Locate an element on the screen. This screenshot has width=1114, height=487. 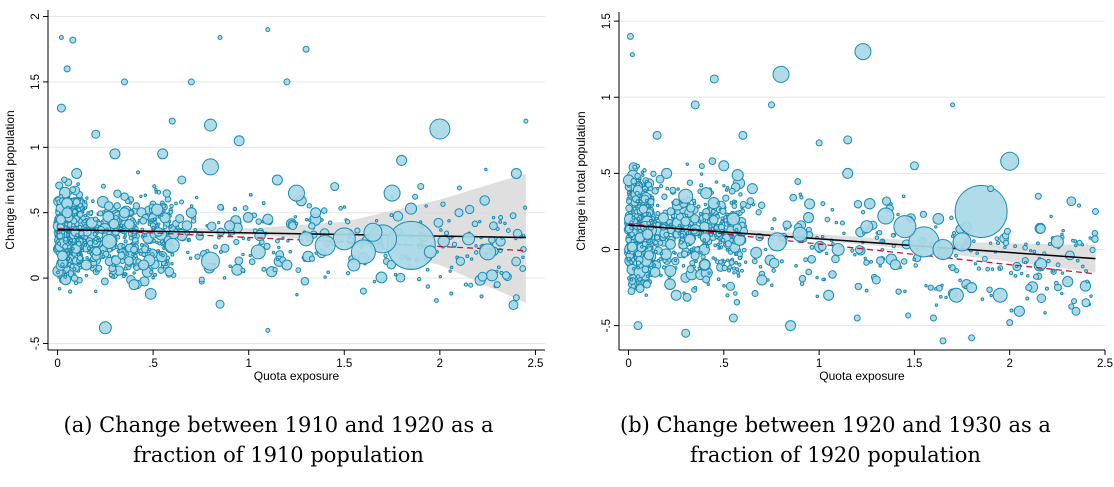
x-tick-label: .5 is located at coordinates (724, 364).